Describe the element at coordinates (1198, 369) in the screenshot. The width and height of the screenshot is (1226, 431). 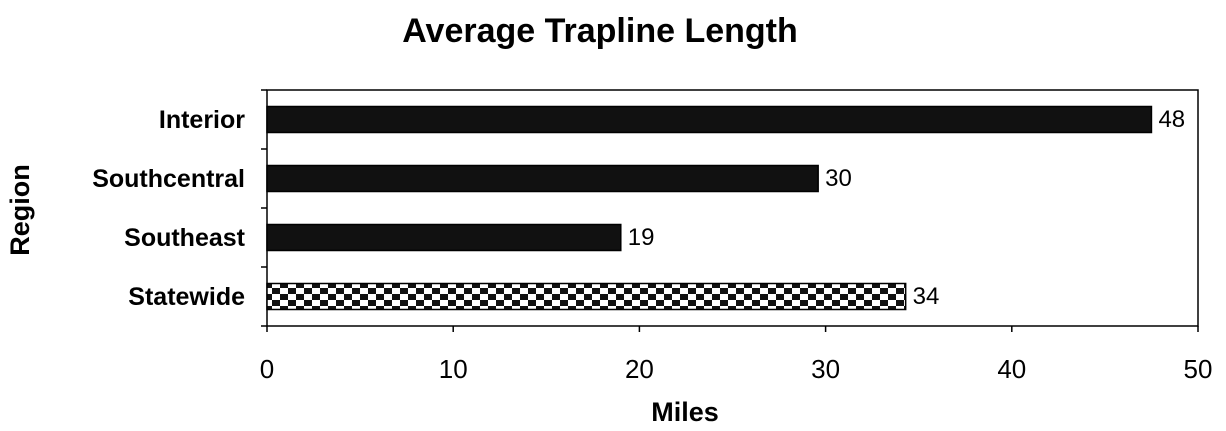
I see `x-tick-label: 50` at that location.